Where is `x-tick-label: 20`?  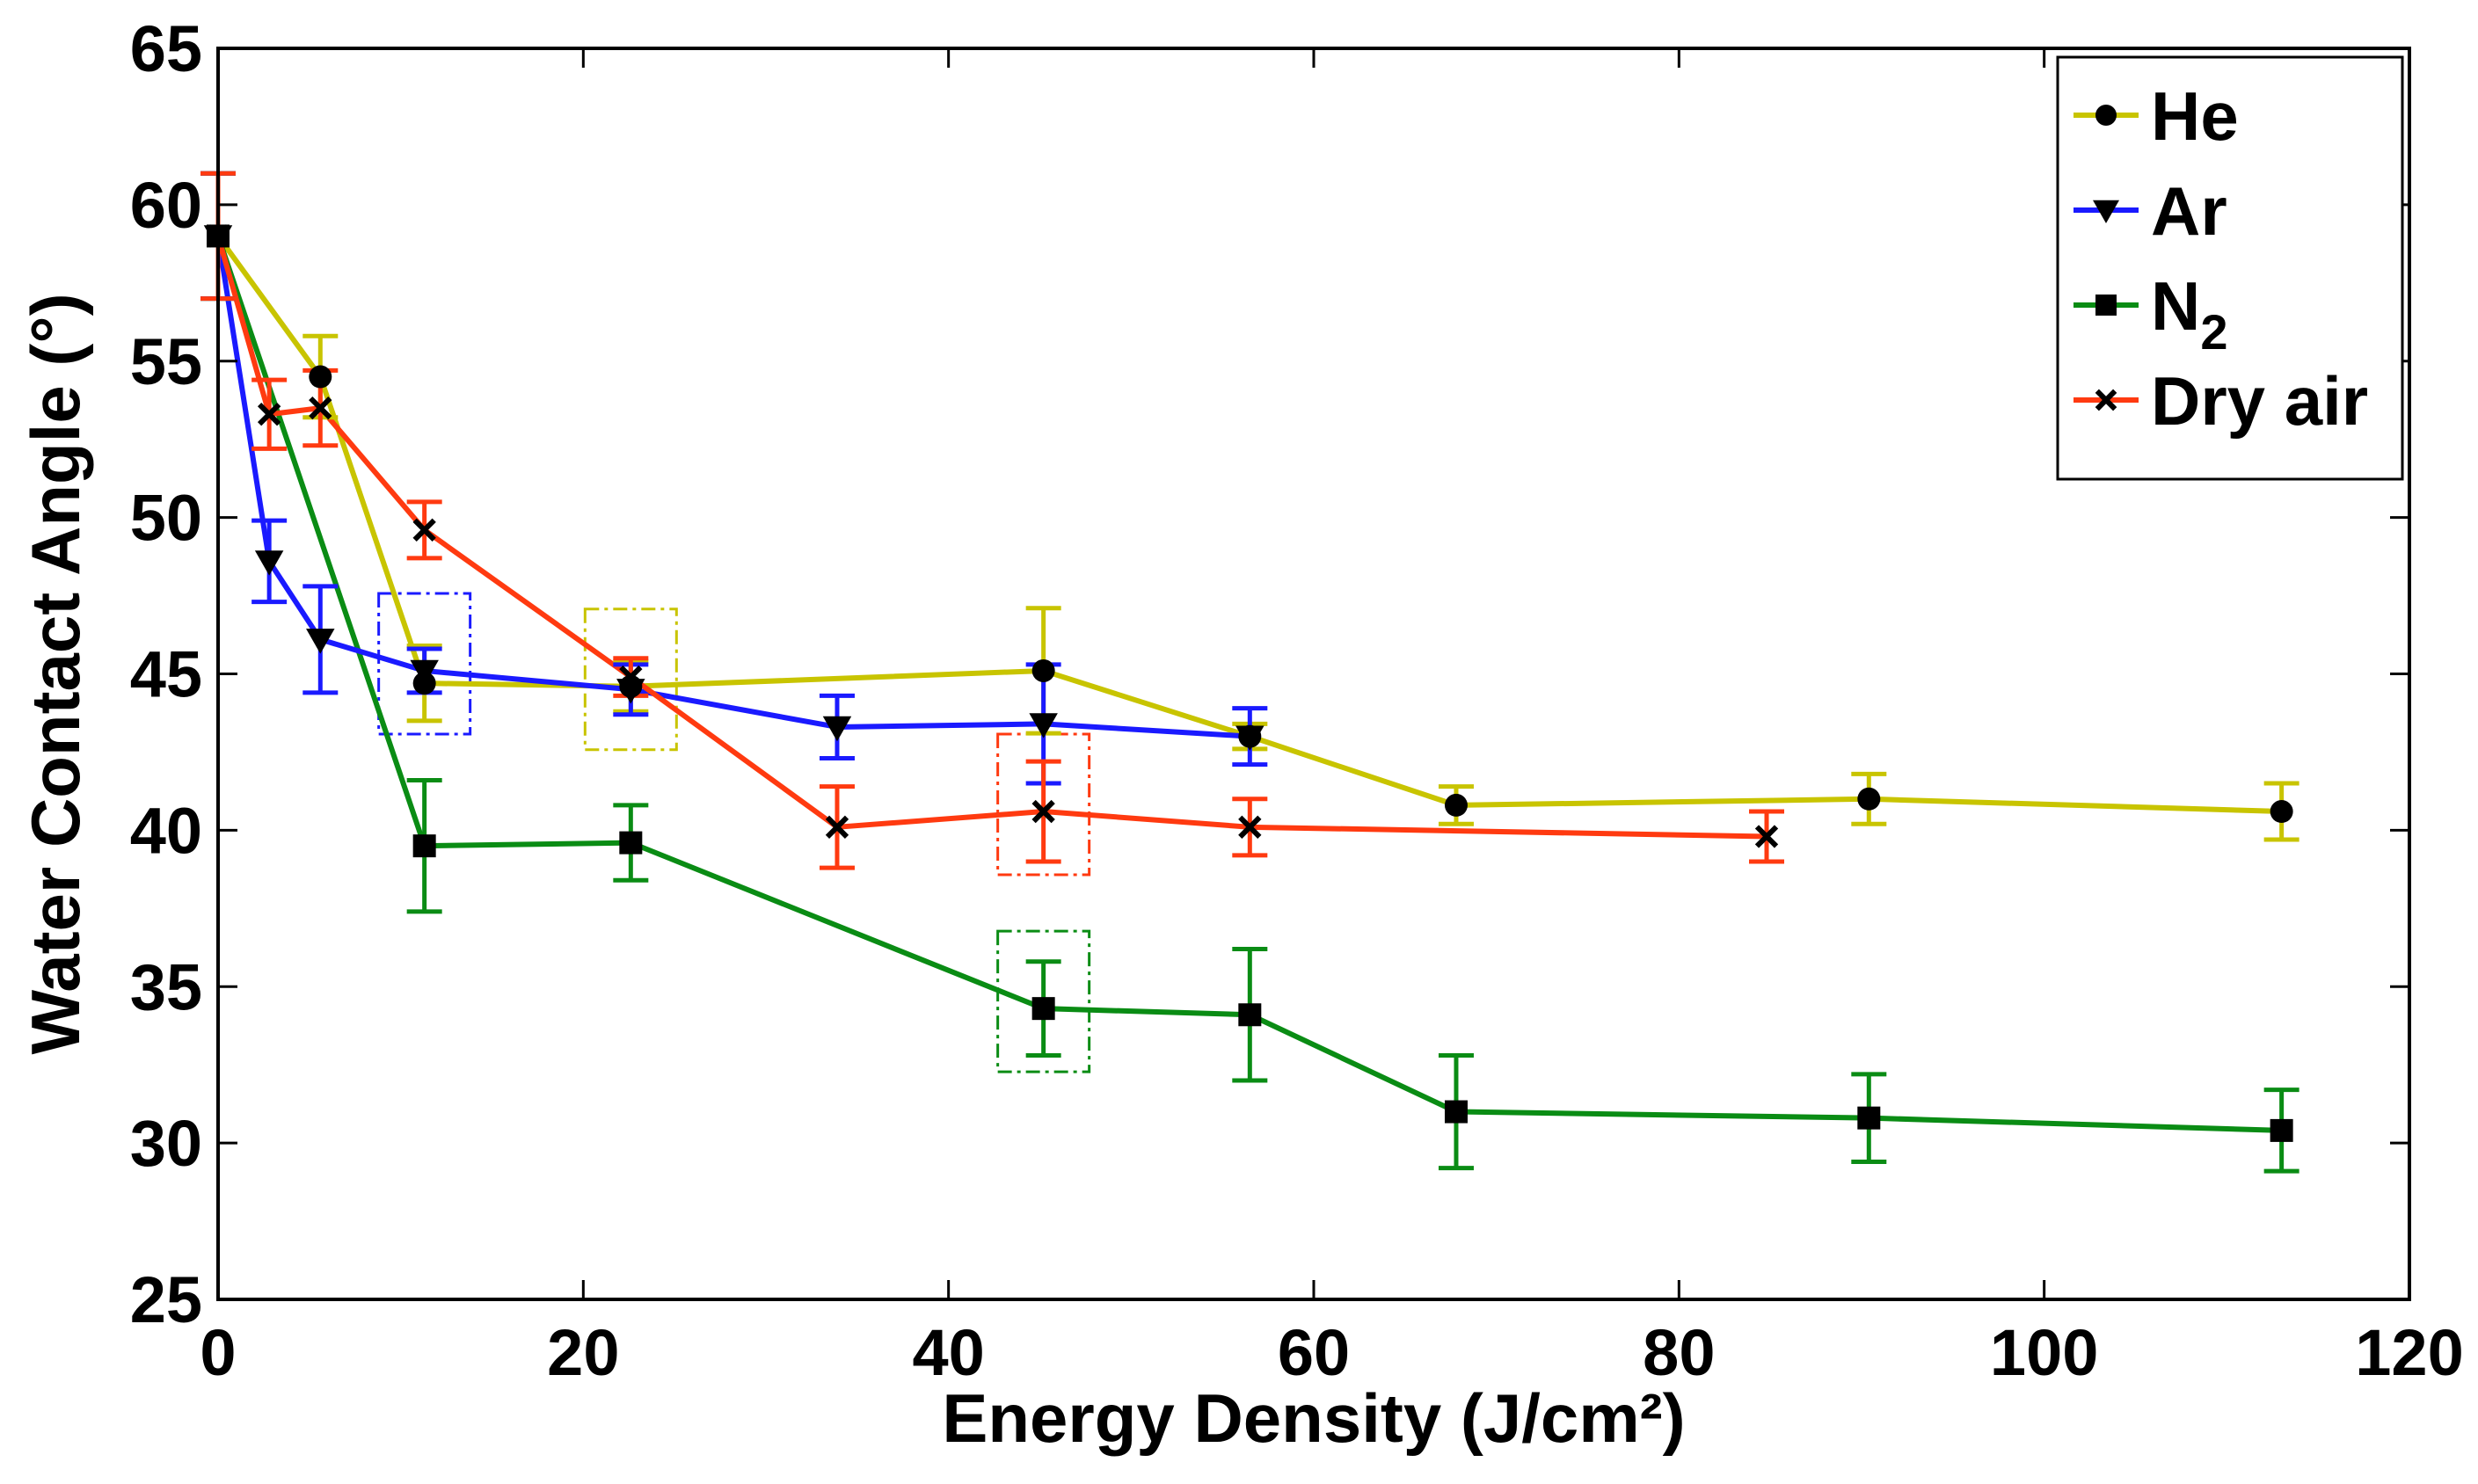 x-tick-label: 20 is located at coordinates (583, 1352).